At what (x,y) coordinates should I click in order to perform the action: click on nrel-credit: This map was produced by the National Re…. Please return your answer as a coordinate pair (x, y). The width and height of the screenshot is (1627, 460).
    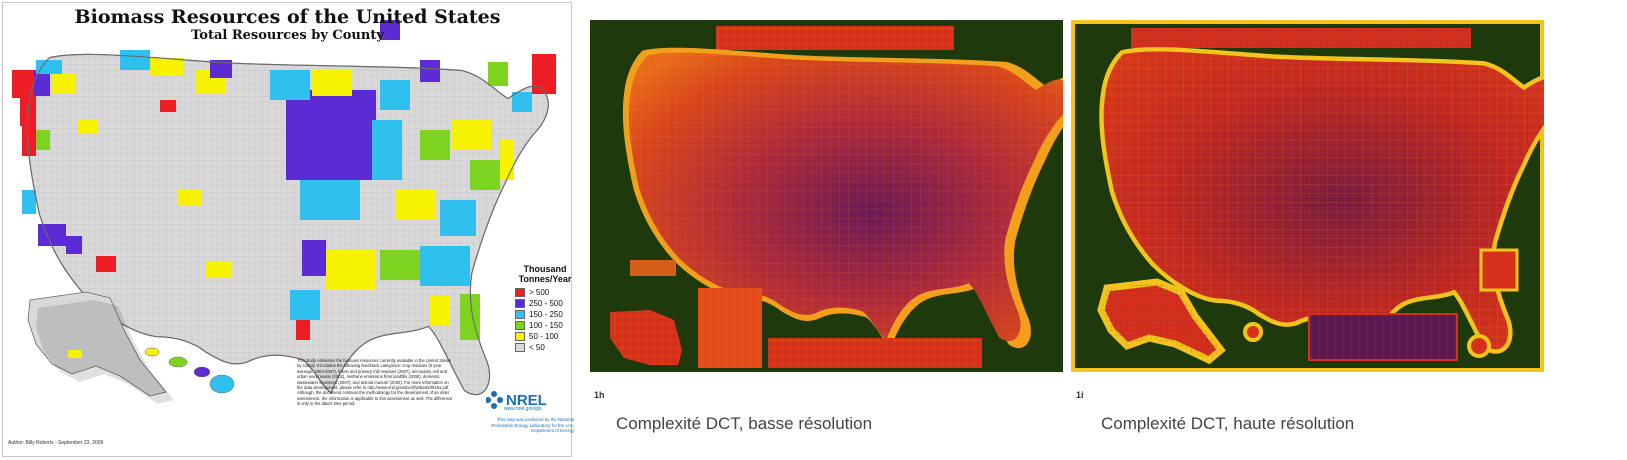
    Looking at the image, I should click on (532, 425).